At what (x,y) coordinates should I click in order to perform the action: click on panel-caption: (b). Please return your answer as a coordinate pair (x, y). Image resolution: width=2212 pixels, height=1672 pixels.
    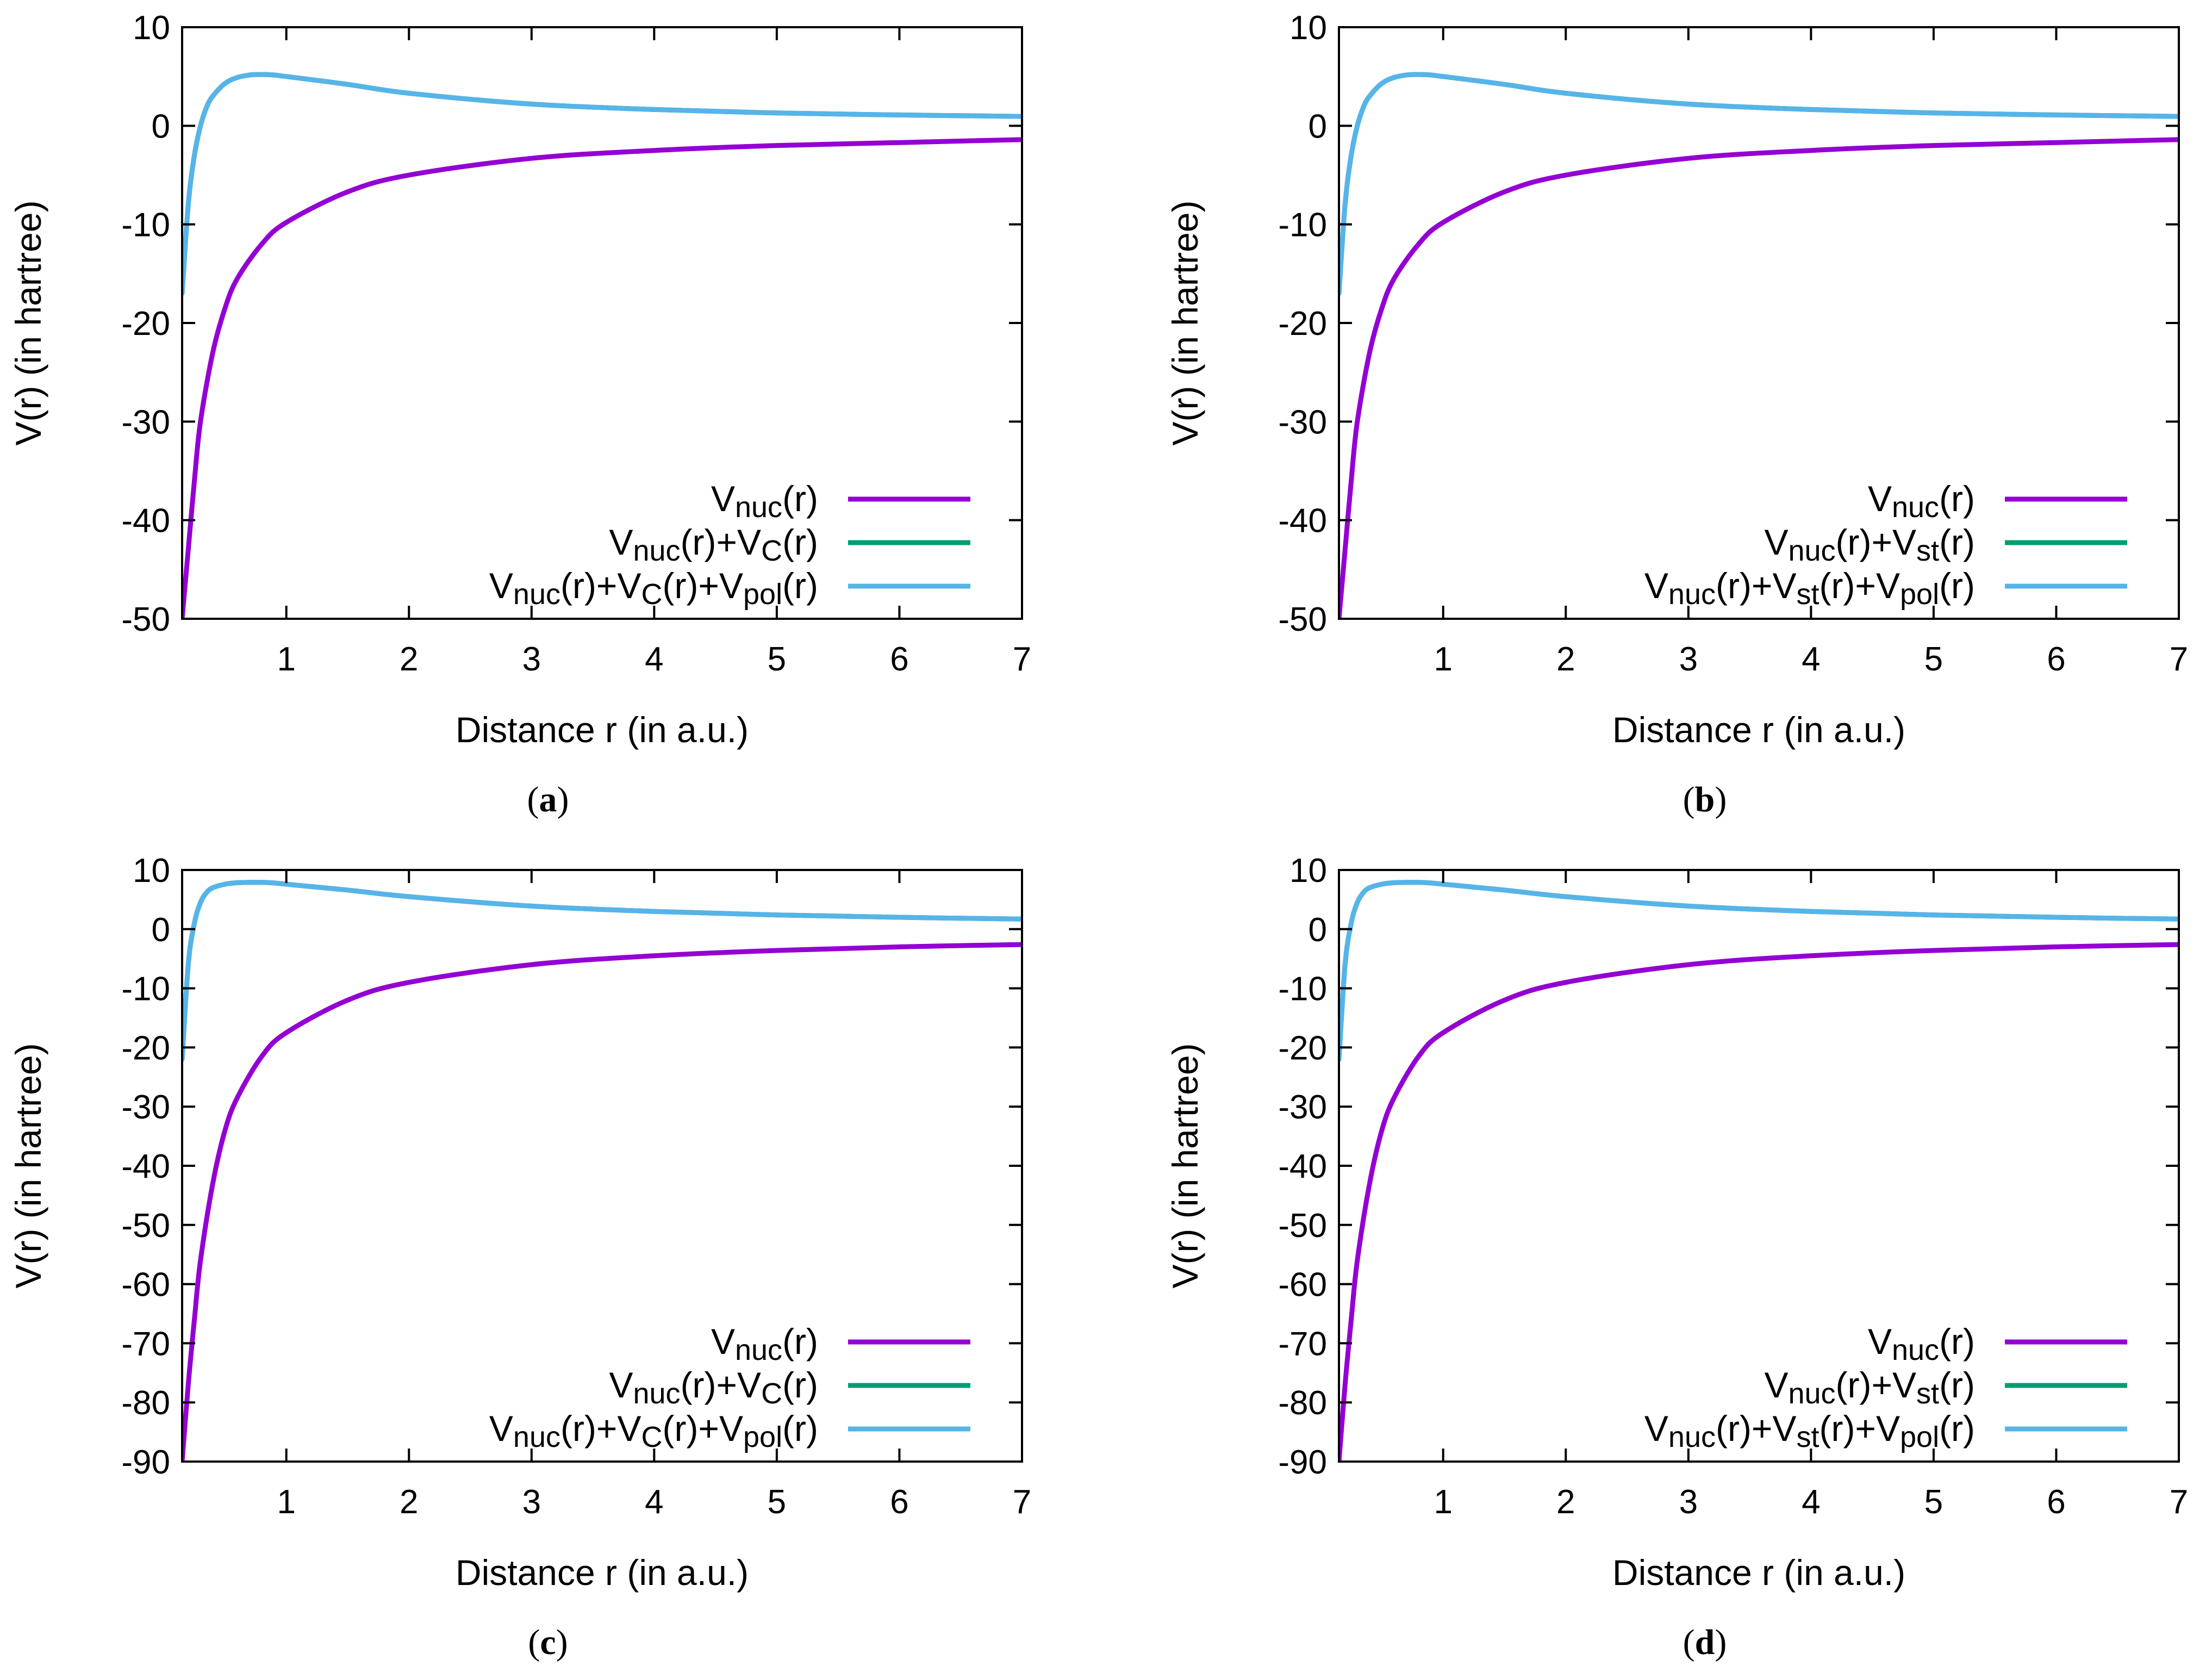
    Looking at the image, I should click on (1705, 799).